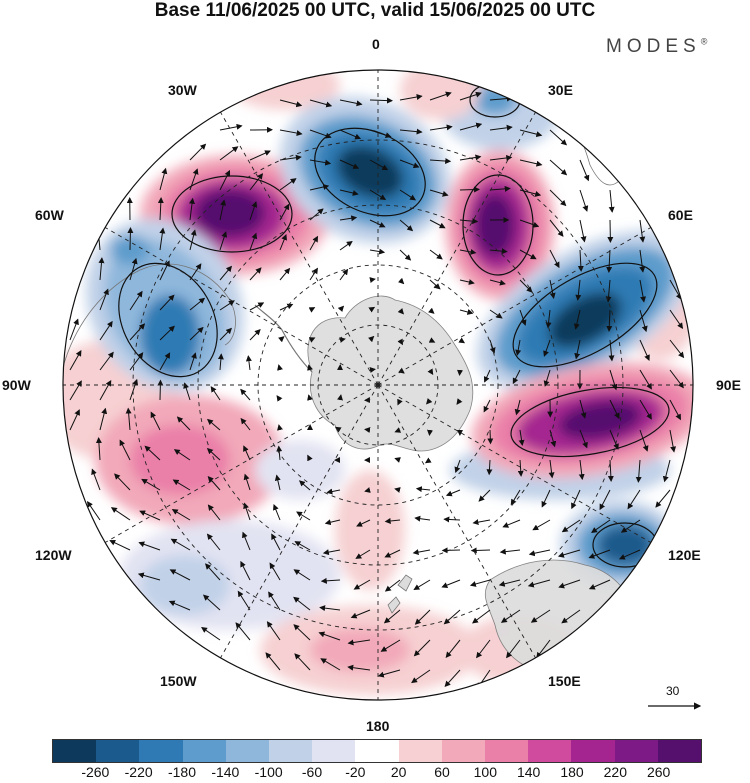  What do you see at coordinates (485, 772) in the screenshot?
I see `colorbar-tick-label: 100` at bounding box center [485, 772].